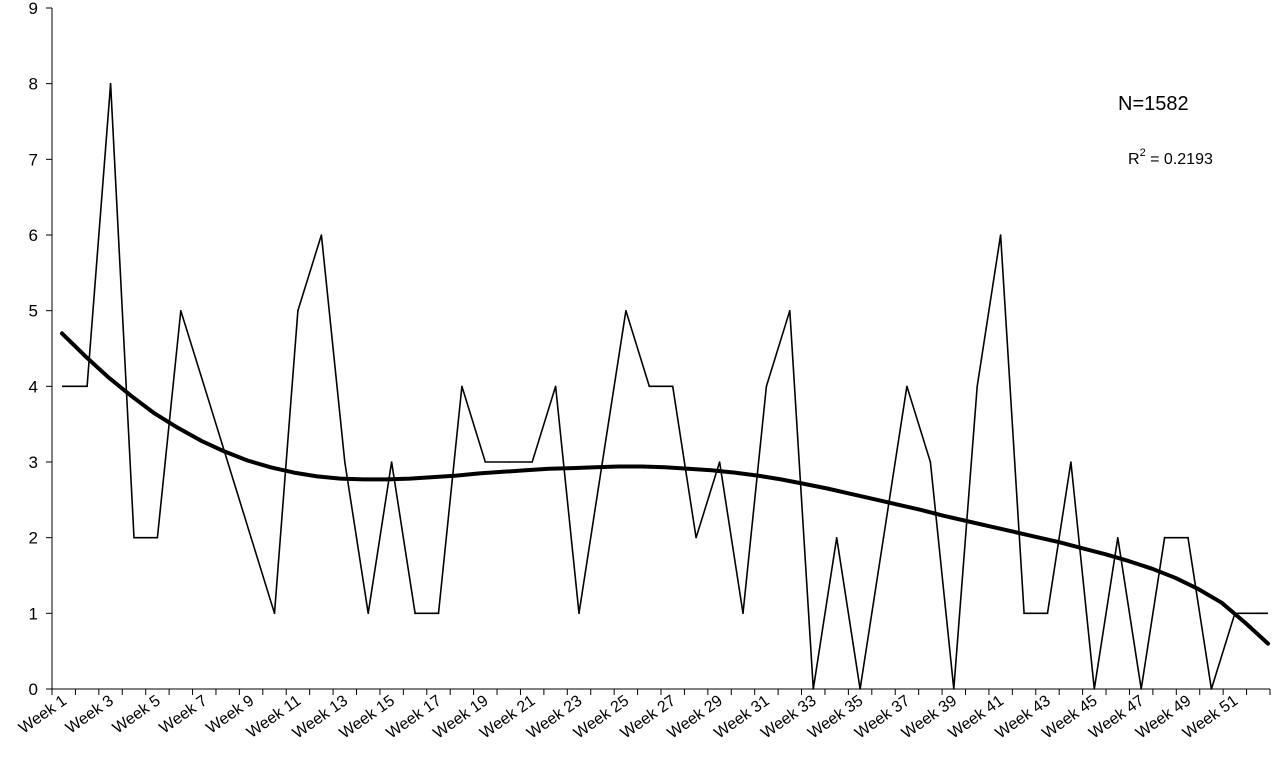 Image resolution: width=1280 pixels, height=774 pixels. Describe the element at coordinates (1179, 159) in the screenshot. I see `r-squared-value: = 0.2193` at that location.